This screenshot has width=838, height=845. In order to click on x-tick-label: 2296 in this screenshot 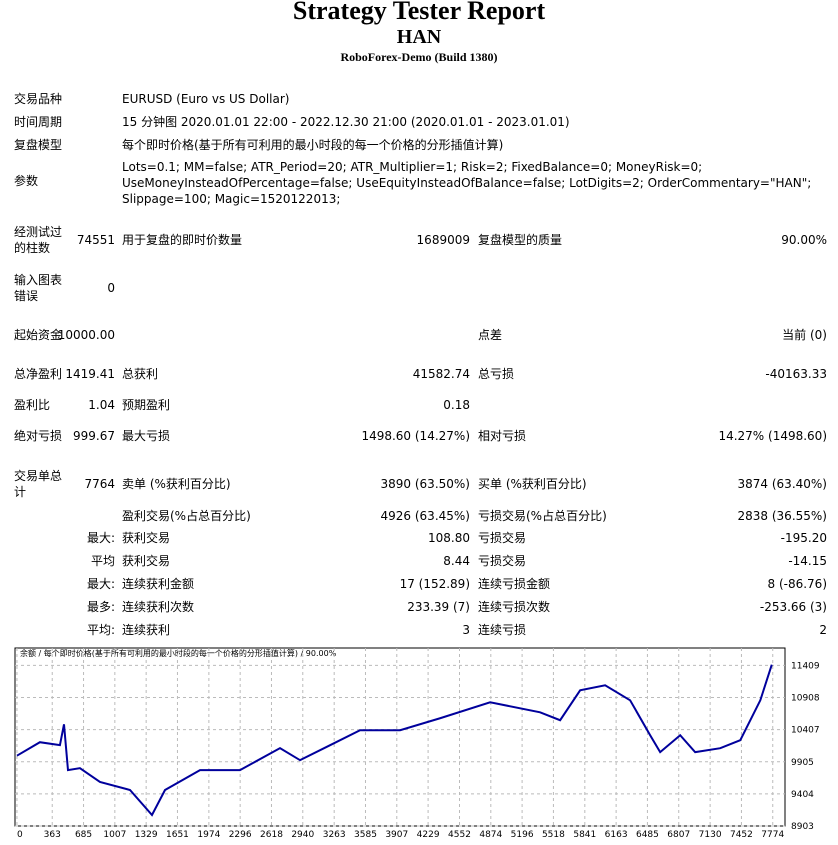, I will do `click(240, 835)`.